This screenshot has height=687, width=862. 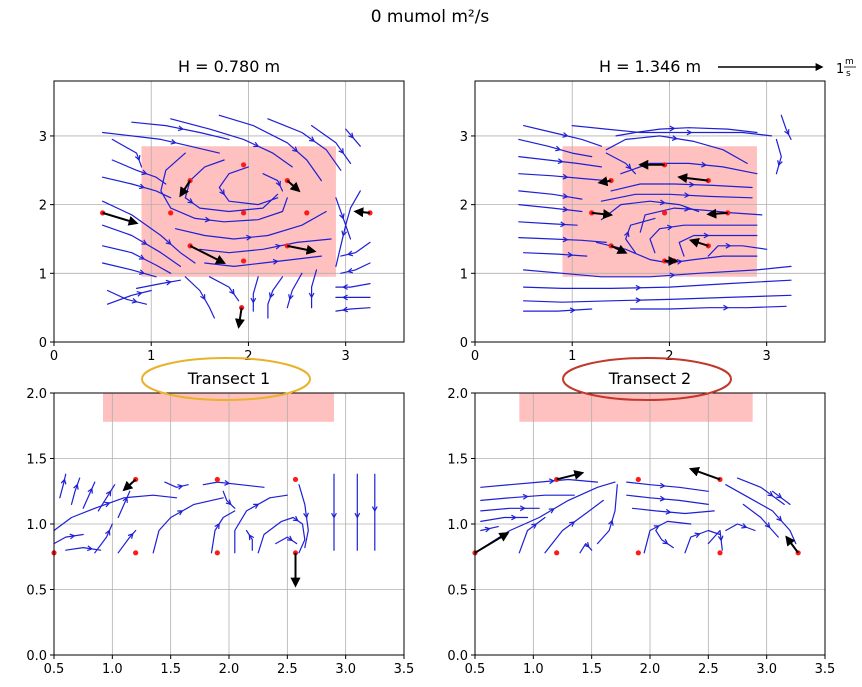 I want to click on shaded-region, so click(x=238, y=211).